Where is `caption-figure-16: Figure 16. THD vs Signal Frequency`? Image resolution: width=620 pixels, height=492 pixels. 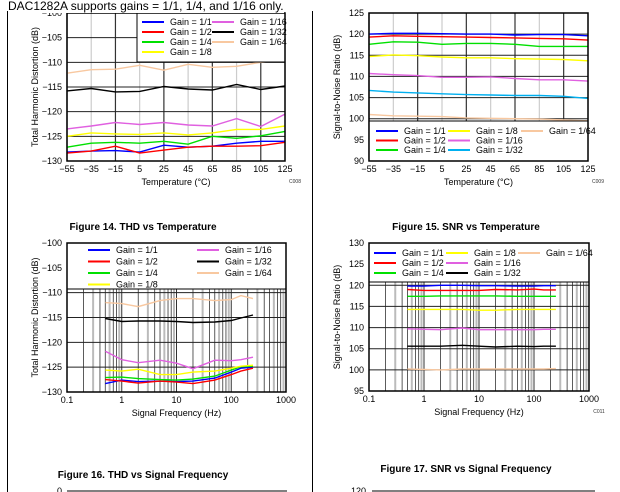 caption-figure-16: Figure 16. THD vs Signal Frequency is located at coordinates (143, 475).